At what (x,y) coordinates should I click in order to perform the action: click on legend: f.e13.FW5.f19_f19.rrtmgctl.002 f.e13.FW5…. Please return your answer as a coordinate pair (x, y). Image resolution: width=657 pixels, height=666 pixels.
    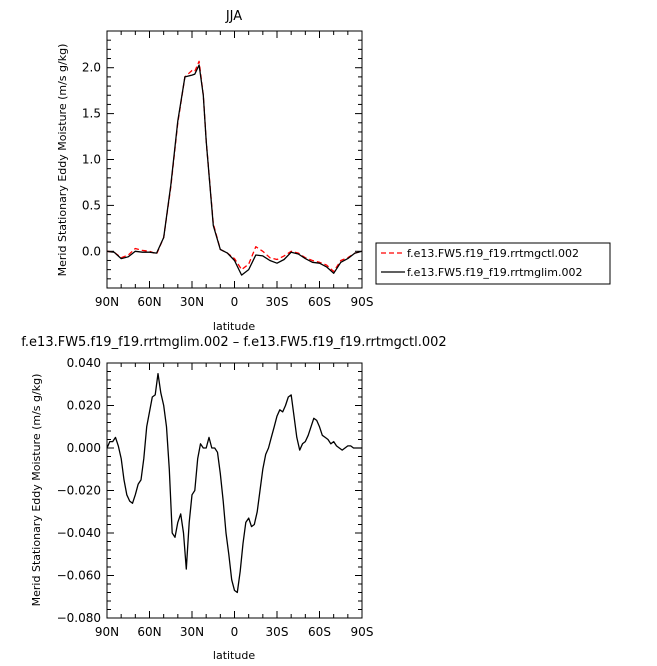
    Looking at the image, I should click on (493, 263).